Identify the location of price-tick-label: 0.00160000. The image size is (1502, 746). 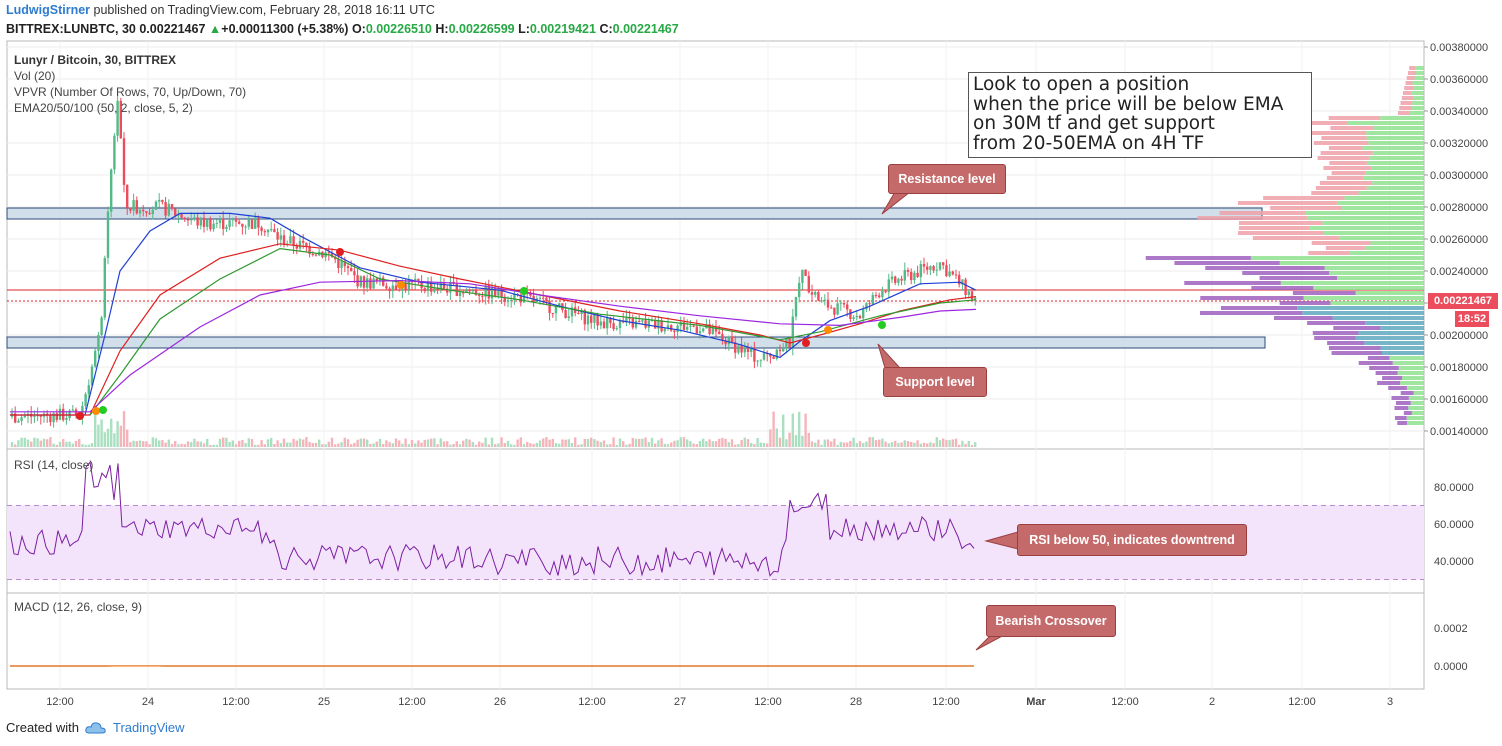
(1459, 400).